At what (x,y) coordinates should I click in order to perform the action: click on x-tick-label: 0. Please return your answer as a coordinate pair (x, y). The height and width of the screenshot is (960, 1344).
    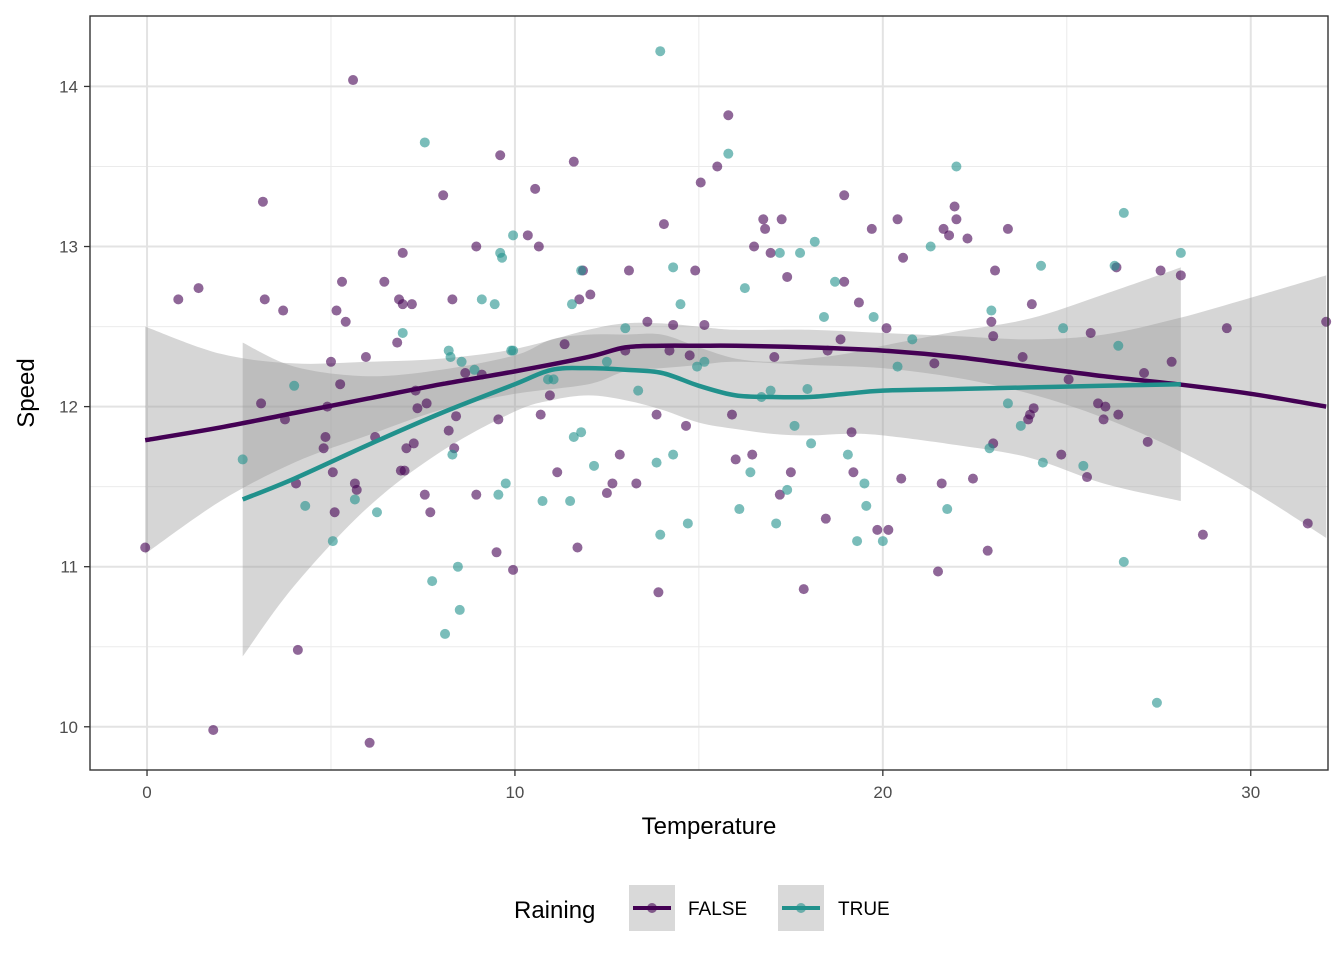
    Looking at the image, I should click on (146, 792).